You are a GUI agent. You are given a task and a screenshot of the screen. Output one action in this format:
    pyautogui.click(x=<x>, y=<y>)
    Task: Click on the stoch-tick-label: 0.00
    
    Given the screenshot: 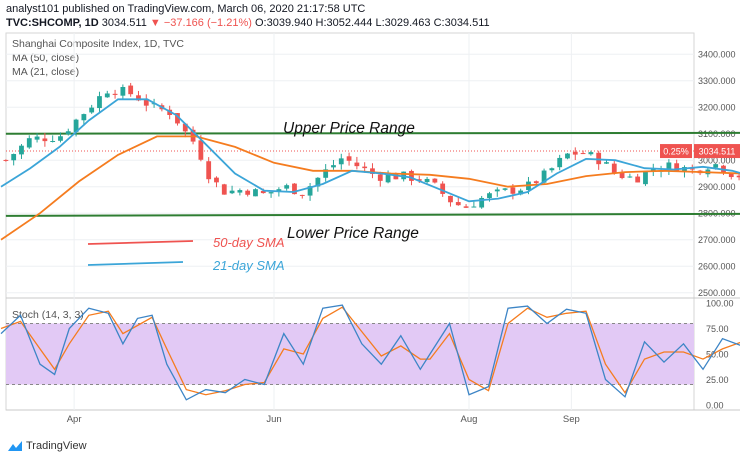 What is the action you would take?
    pyautogui.click(x=715, y=405)
    